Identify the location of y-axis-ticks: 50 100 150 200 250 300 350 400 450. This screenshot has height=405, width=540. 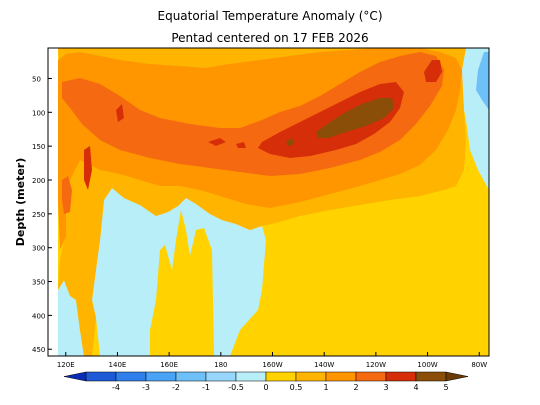
(42, 214).